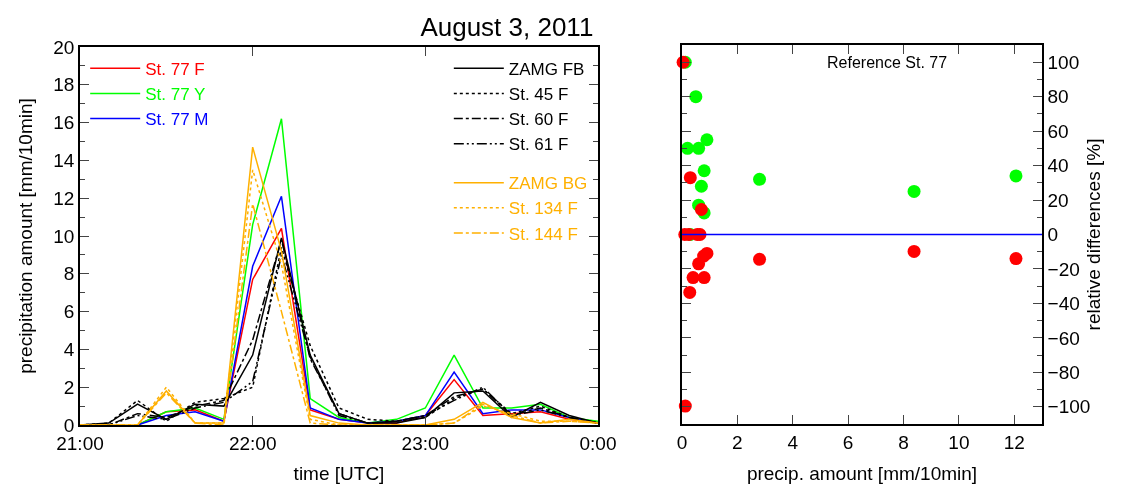 This screenshot has width=1137, height=484. I want to click on x-tick-label: 22:00, so click(252, 443).